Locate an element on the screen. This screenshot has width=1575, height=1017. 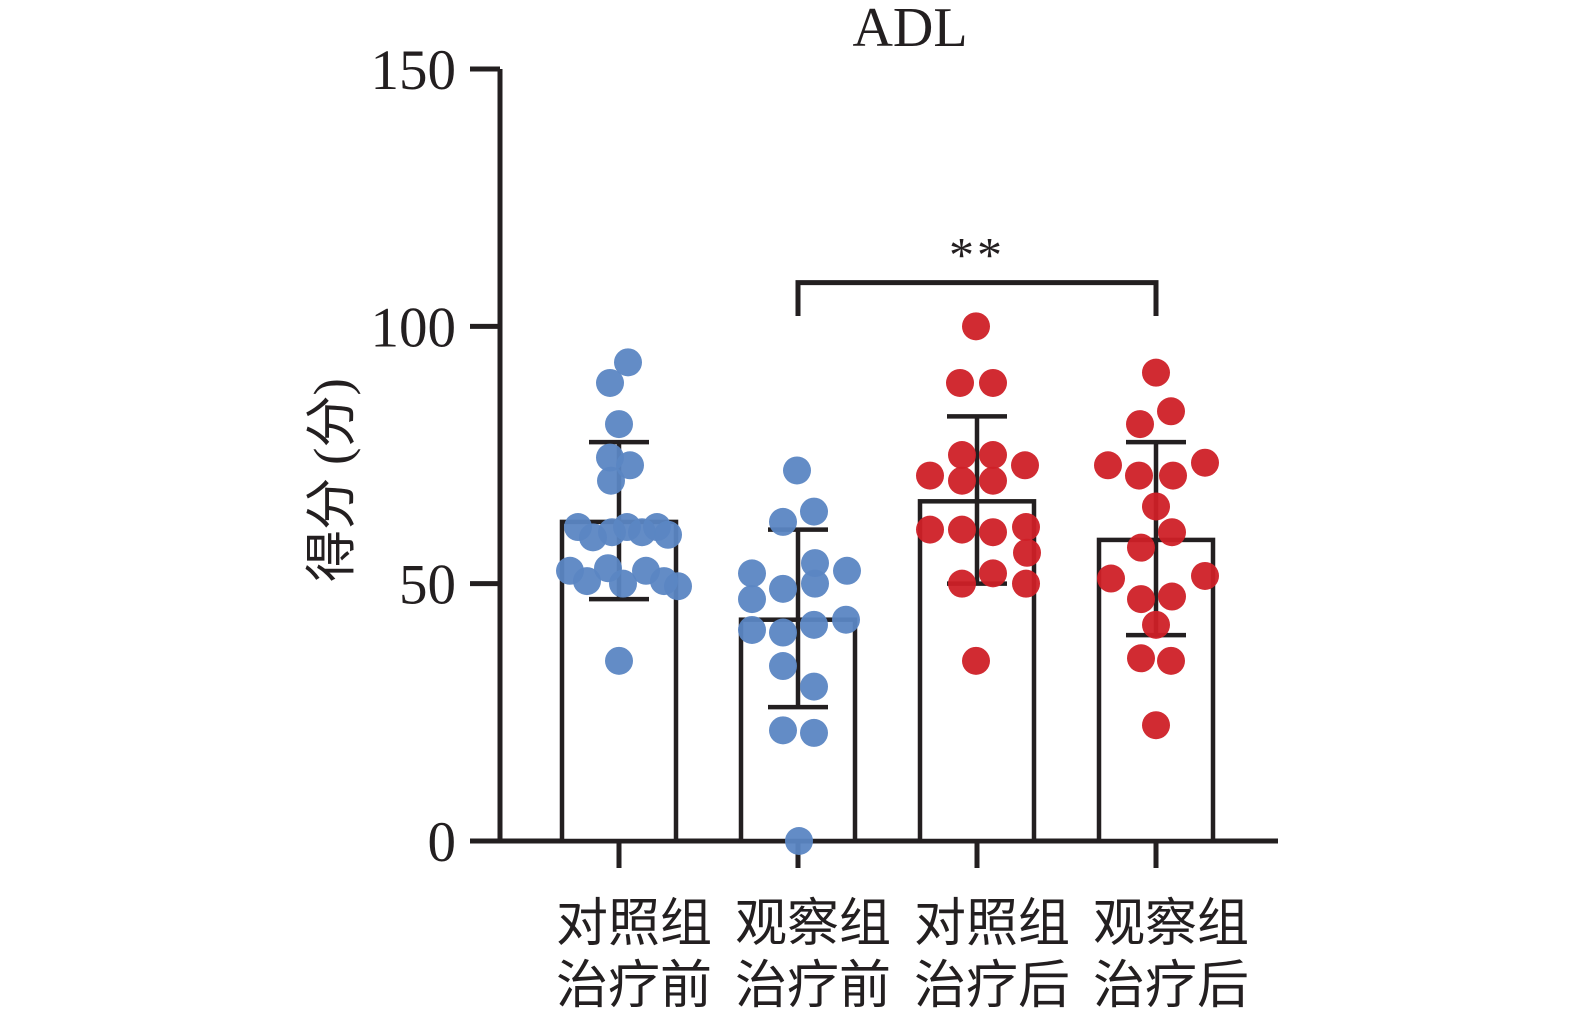
y-tick-label: 100 is located at coordinates (414, 327).